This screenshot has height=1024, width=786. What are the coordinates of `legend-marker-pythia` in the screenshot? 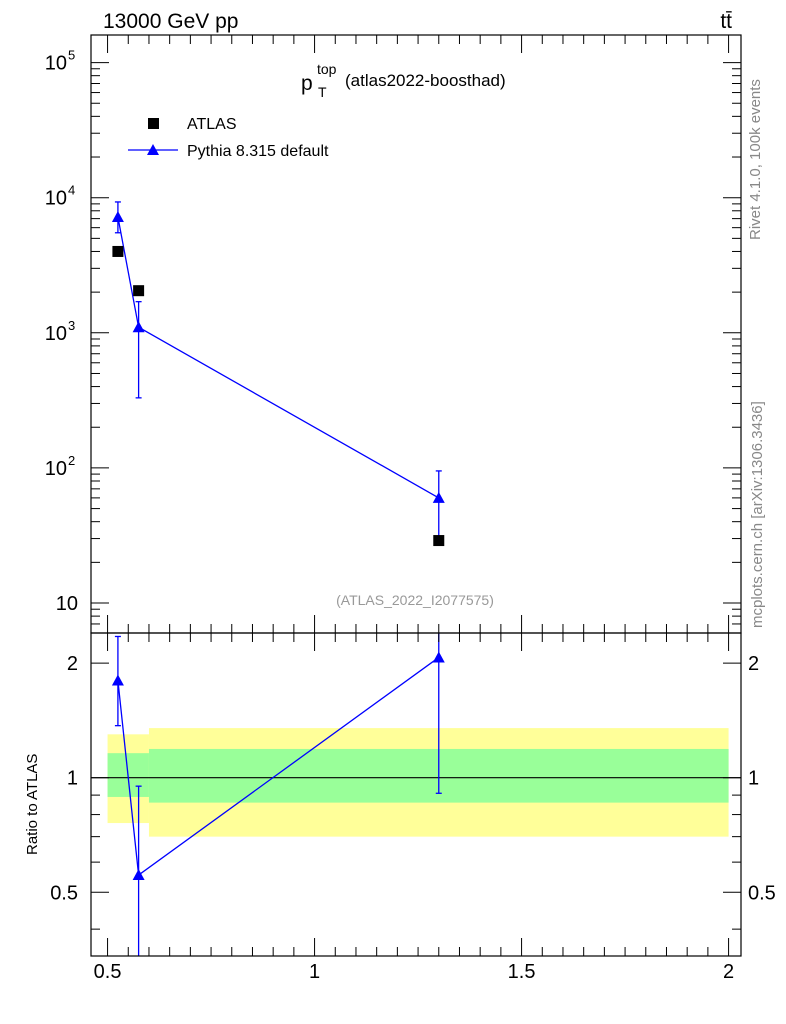 It's located at (153, 149).